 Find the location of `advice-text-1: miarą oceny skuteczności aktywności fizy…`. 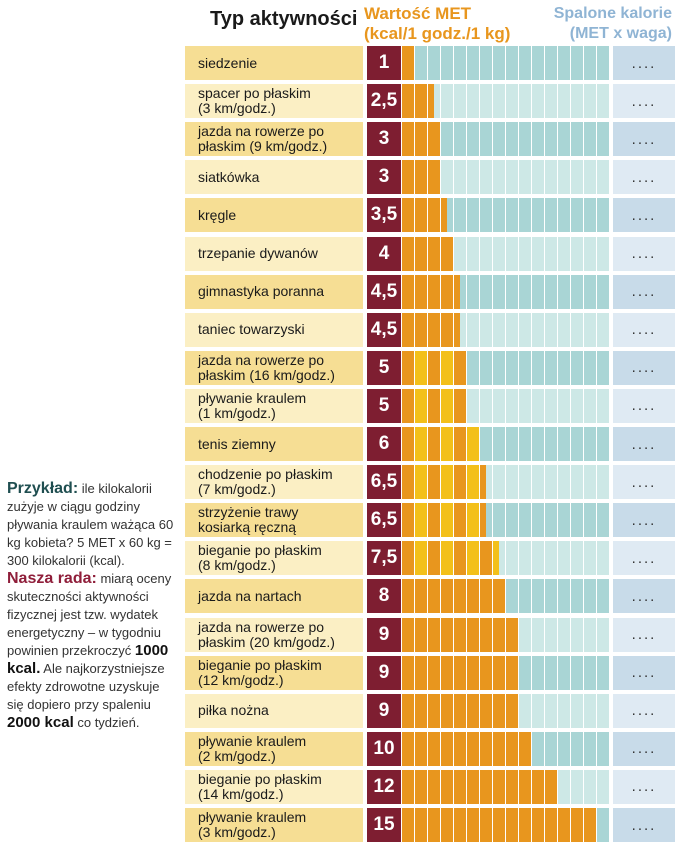

advice-text-1: miarą oceny skuteczności aktywności fizy… is located at coordinates (89, 614).